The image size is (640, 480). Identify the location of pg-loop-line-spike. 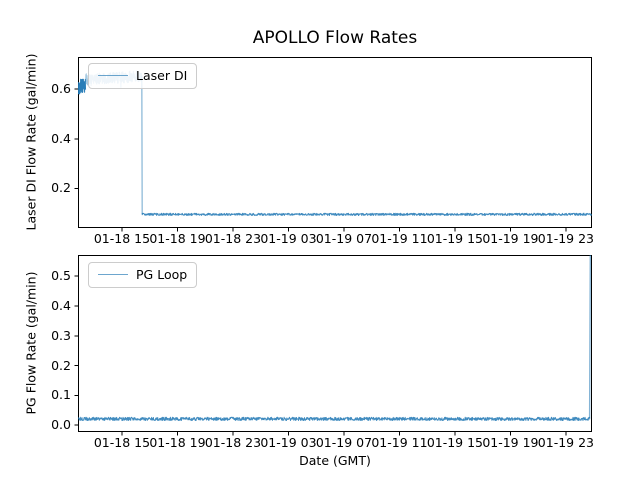
(589, 337).